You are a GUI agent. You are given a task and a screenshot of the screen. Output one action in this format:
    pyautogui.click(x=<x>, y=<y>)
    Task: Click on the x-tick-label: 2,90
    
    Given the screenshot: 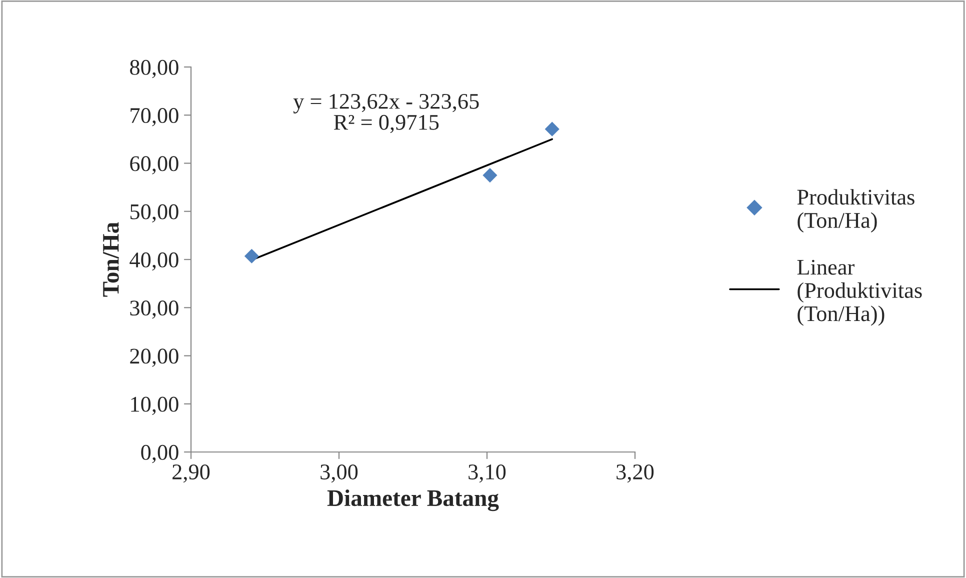 What is the action you would take?
    pyautogui.click(x=191, y=473)
    